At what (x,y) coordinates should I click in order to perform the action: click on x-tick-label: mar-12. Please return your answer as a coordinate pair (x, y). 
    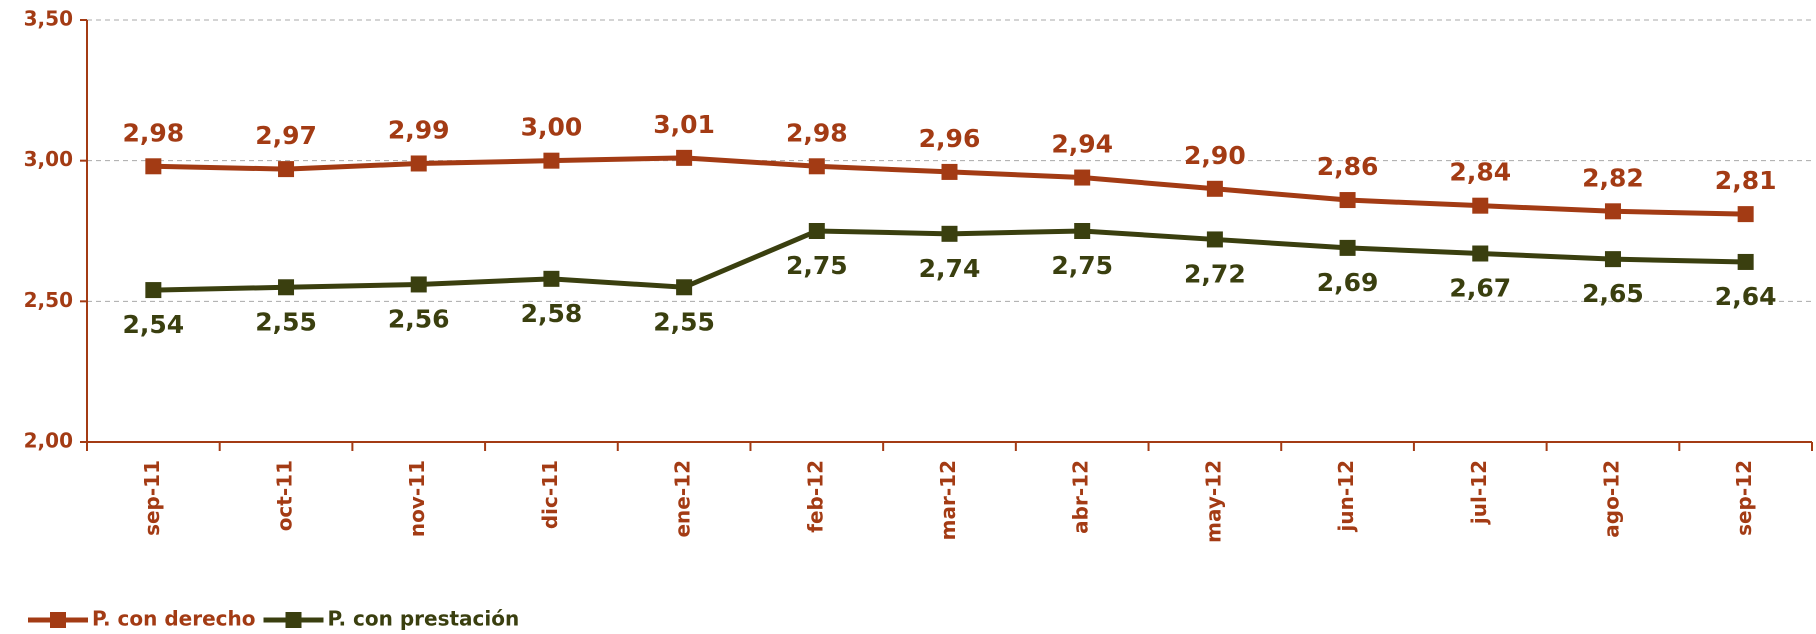
    Looking at the image, I should click on (948, 500).